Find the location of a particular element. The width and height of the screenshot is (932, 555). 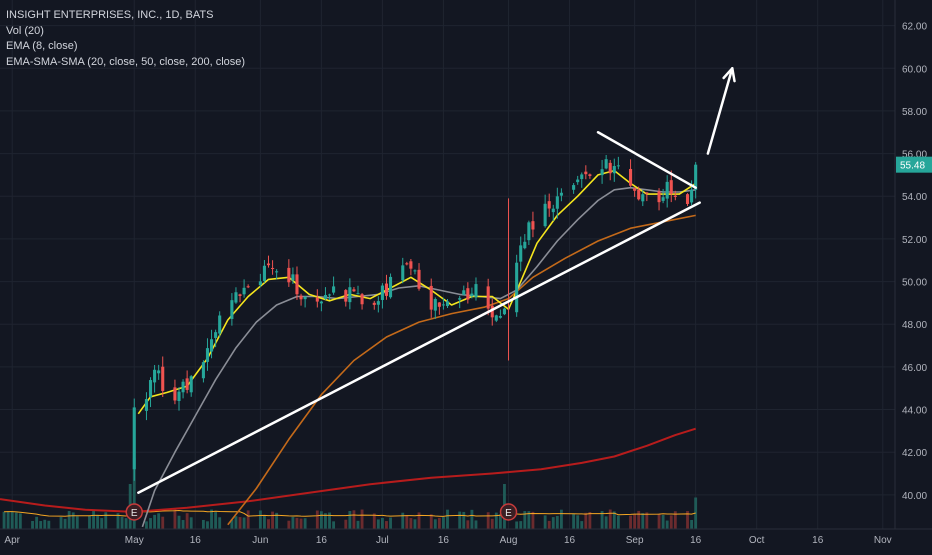

price-tick-label: 44.00 is located at coordinates (914, 411).